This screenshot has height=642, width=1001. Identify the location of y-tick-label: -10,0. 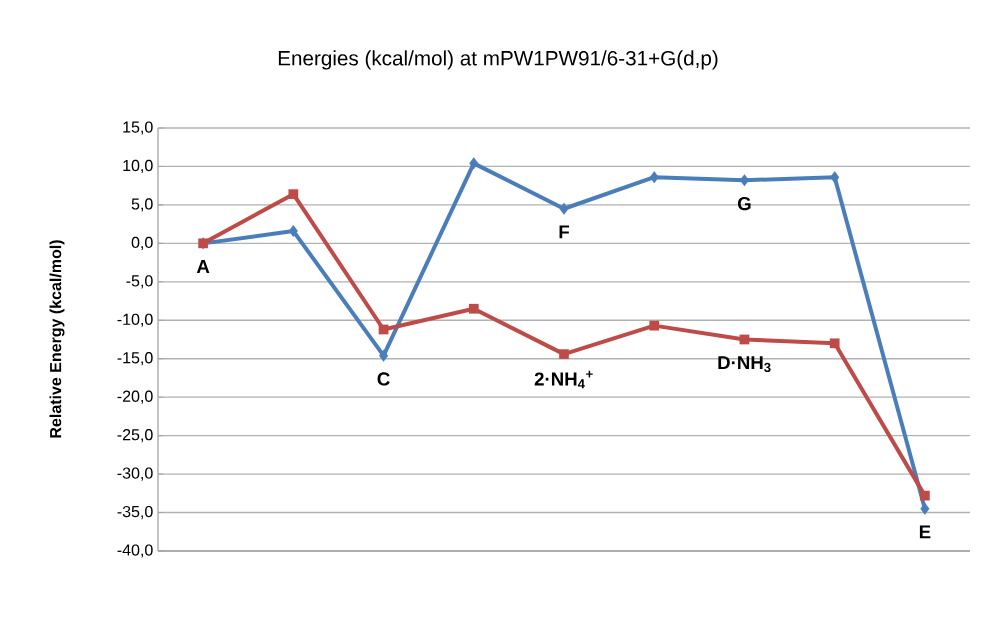
(135, 320).